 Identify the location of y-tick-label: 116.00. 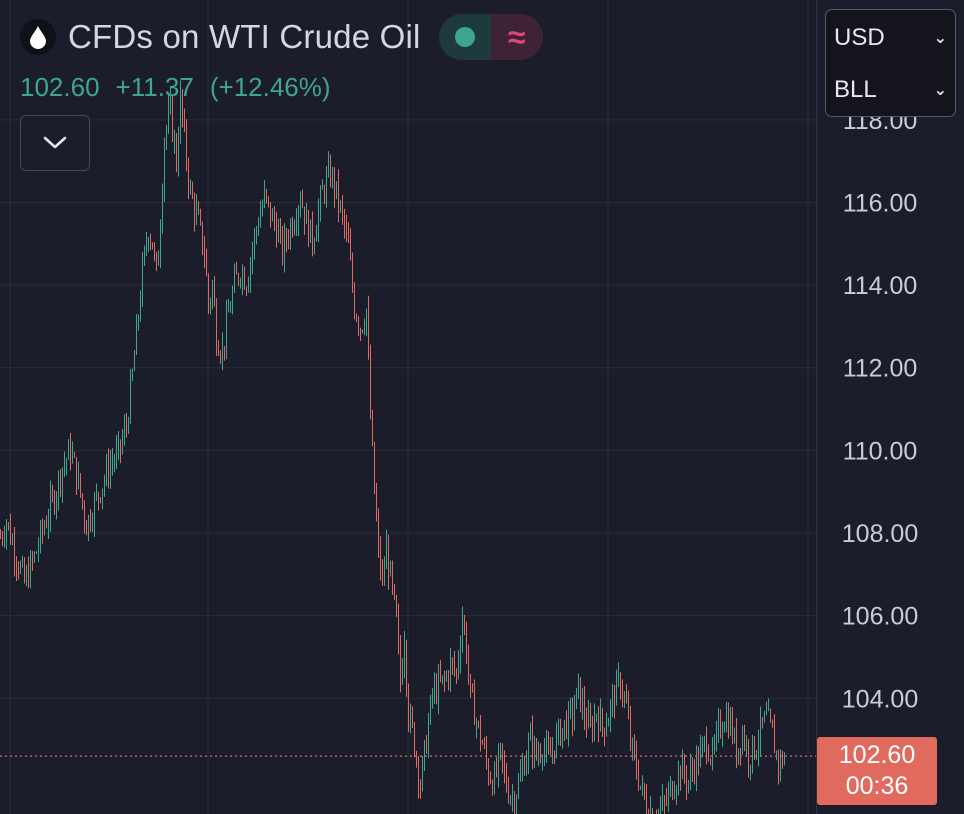
(880, 203).